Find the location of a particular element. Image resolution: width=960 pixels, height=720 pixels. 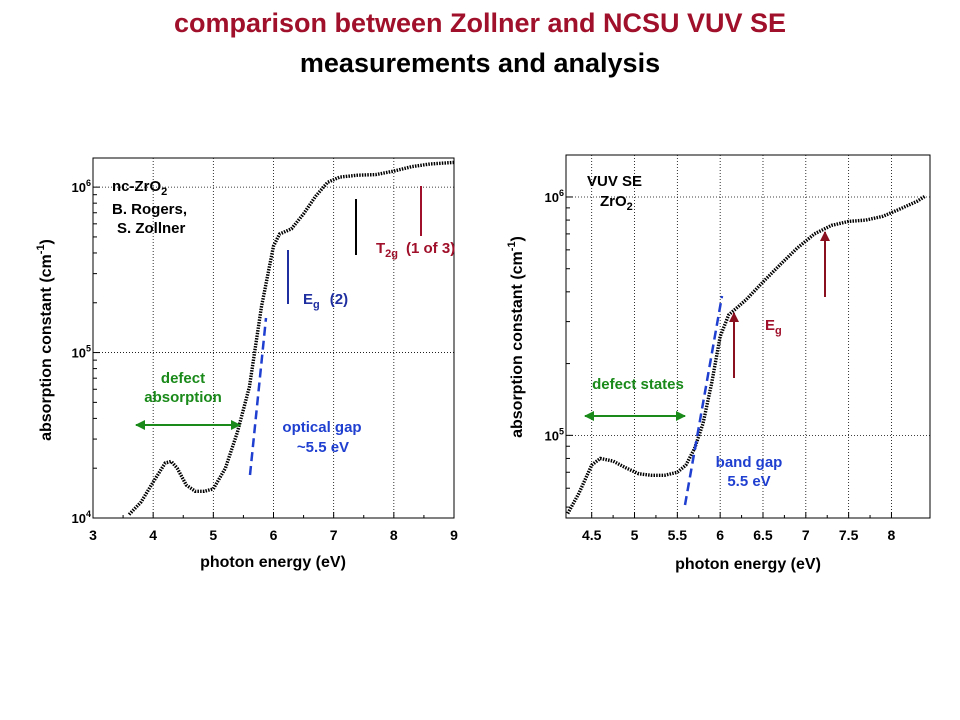

right-gap-label-1: band gap is located at coordinates (749, 462).